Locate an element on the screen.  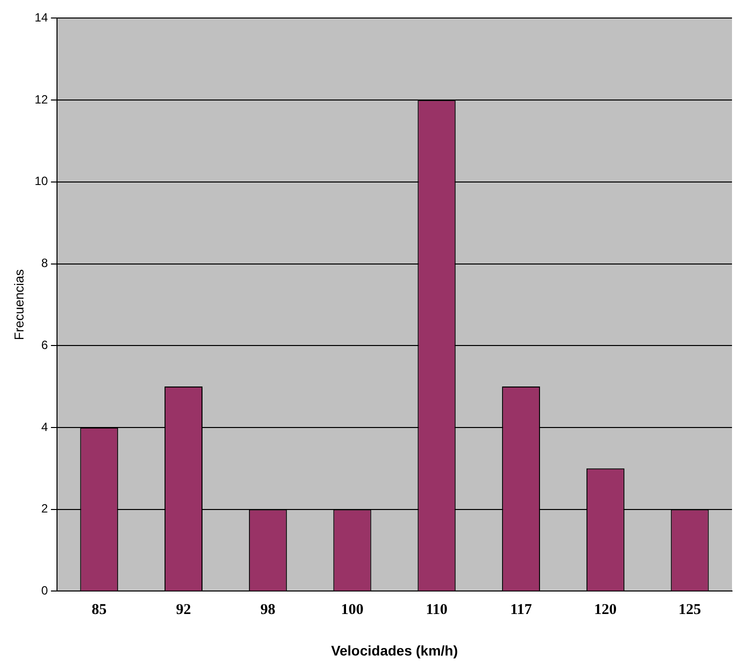
y-tick-label: 4 is located at coordinates (44, 427).